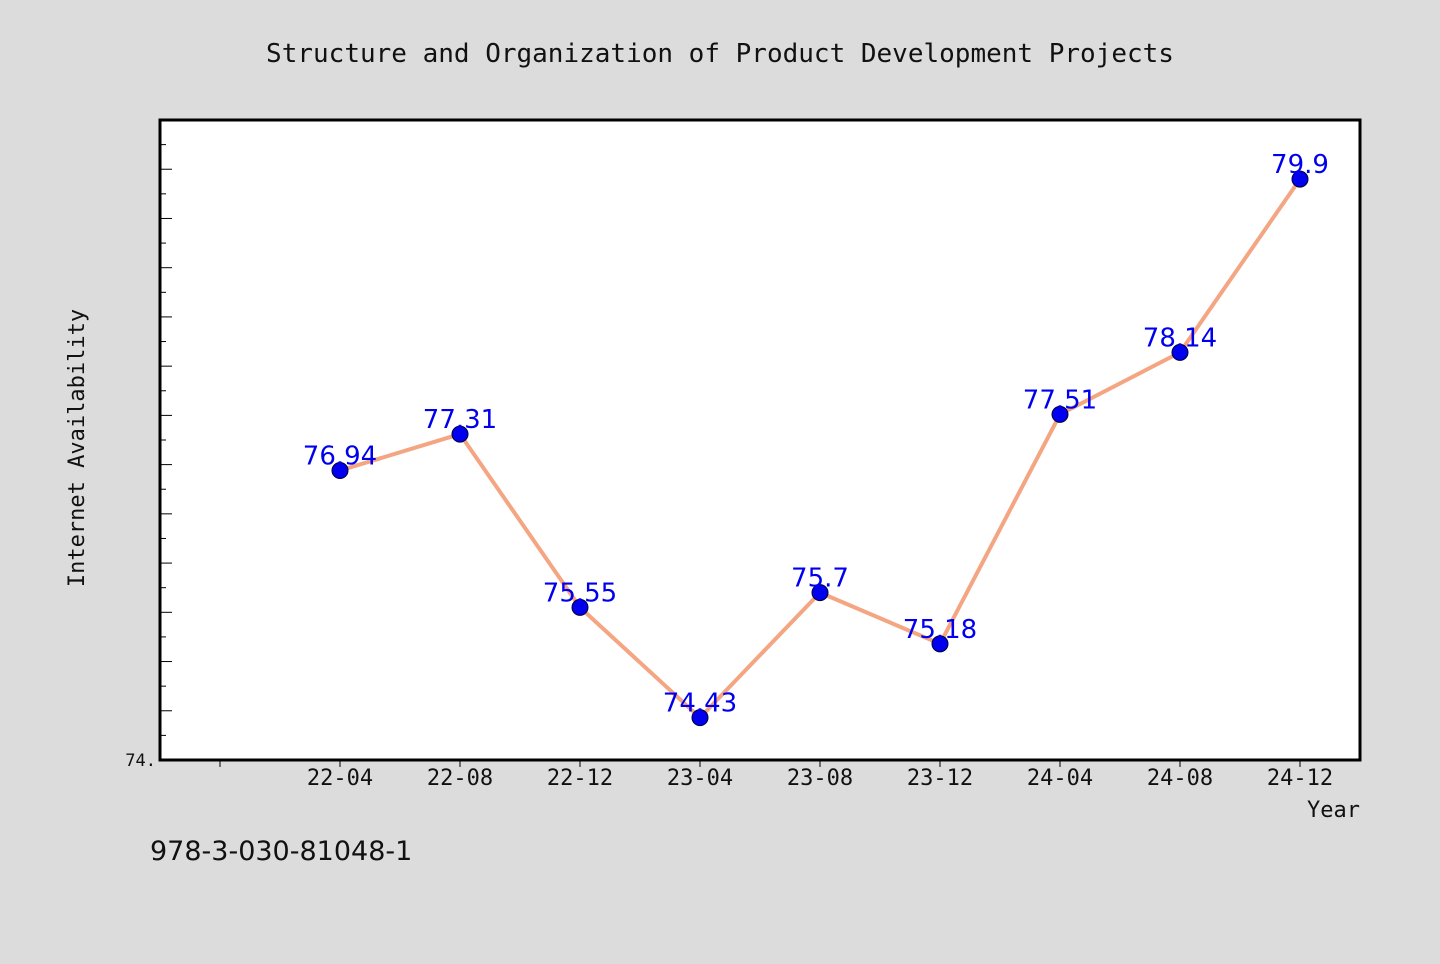  I want to click on data-label: 75.18, so click(940, 630).